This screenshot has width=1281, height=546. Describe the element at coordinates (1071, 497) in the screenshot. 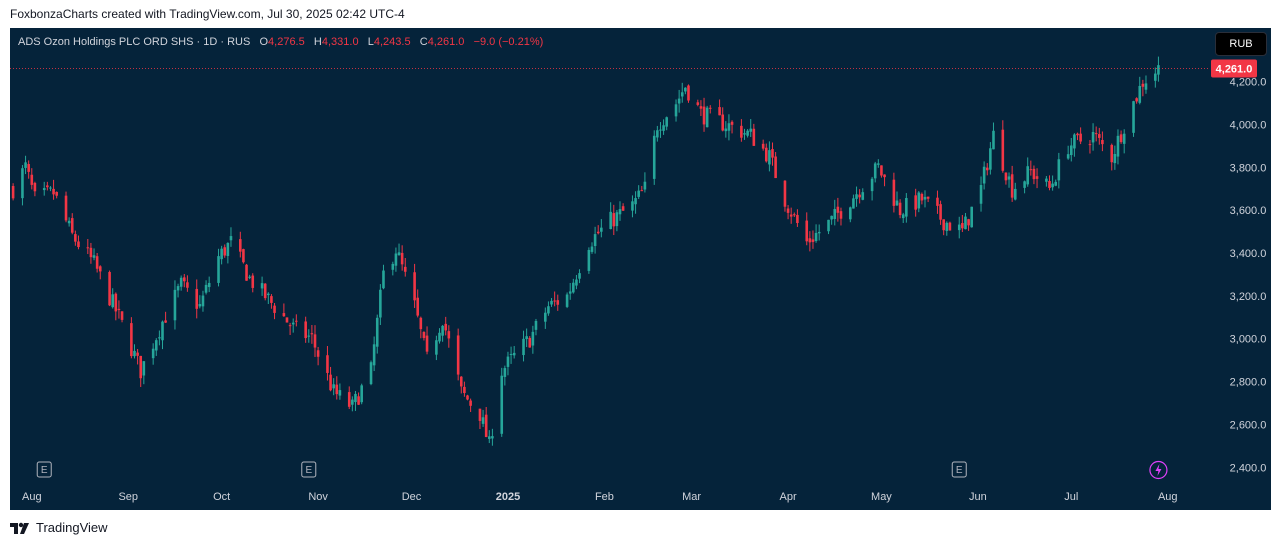

I see `x-tick-label: Jul` at that location.